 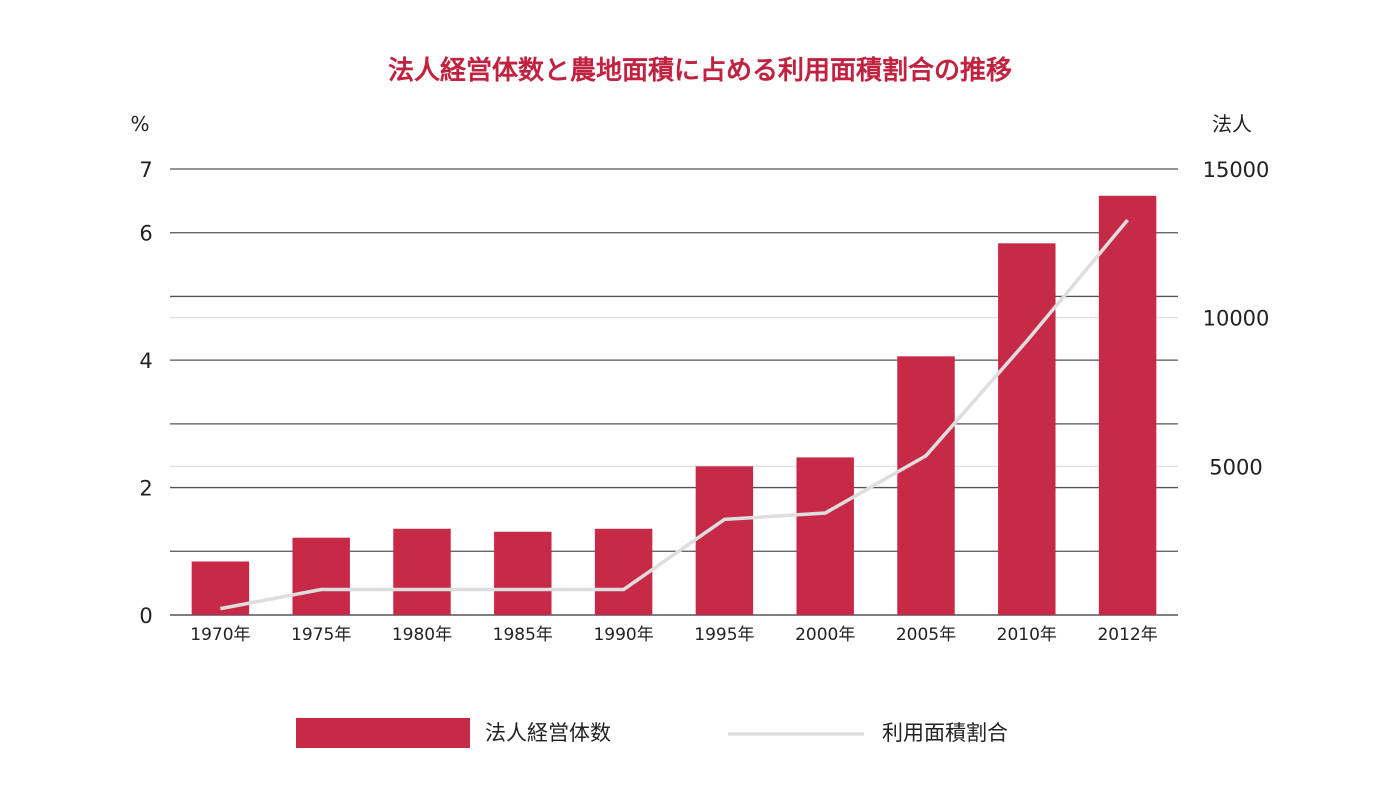 I want to click on right-axis-unit: 法人, so click(x=1232, y=124).